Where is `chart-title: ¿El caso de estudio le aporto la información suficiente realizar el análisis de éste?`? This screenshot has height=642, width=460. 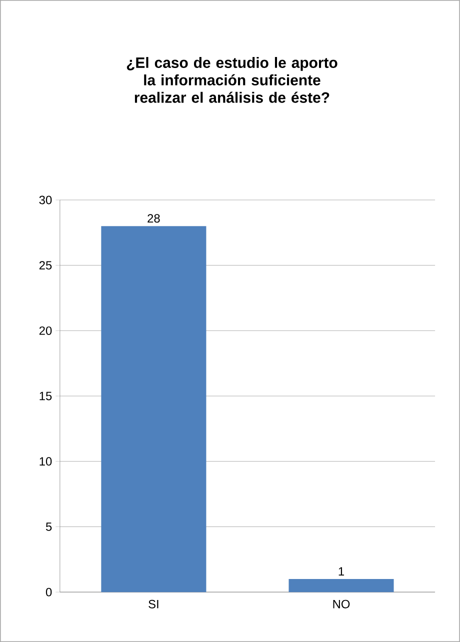
chart-title: ¿El caso de estudio le aporto la información suficiente realizar el análisis de éste? is located at coordinates (232, 79).